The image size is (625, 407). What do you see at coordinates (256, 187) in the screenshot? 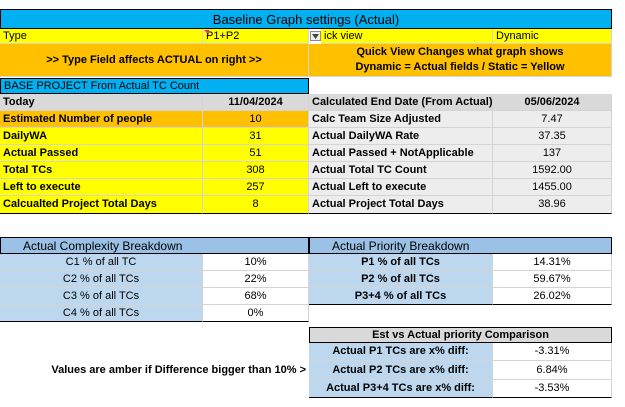
I see `base-row-value: 257` at bounding box center [256, 187].